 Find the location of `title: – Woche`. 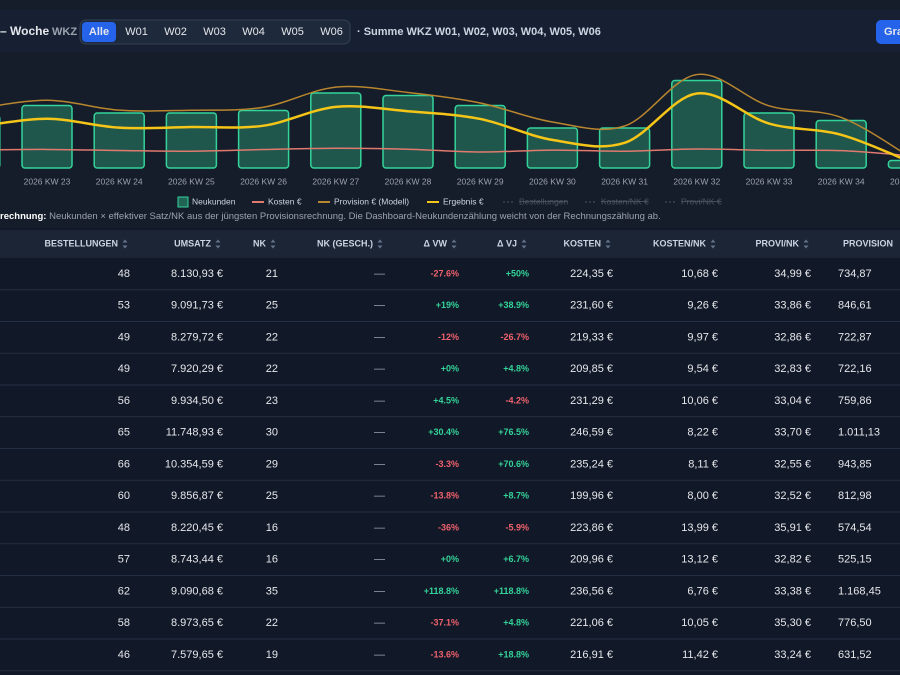

title: – Woche is located at coordinates (24, 31).